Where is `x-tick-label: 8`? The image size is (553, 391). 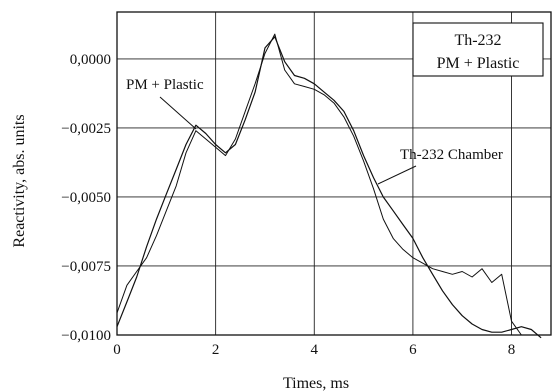
x-tick-label: 8 is located at coordinates (512, 350).